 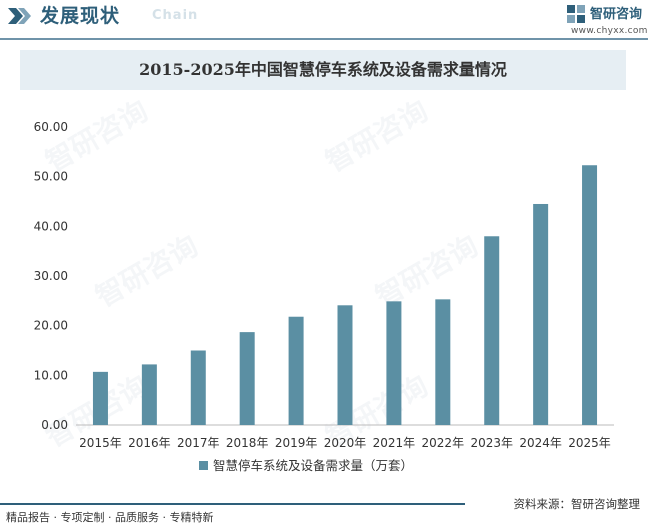 I want to click on y-tick-label: 40.00, so click(x=51, y=226).